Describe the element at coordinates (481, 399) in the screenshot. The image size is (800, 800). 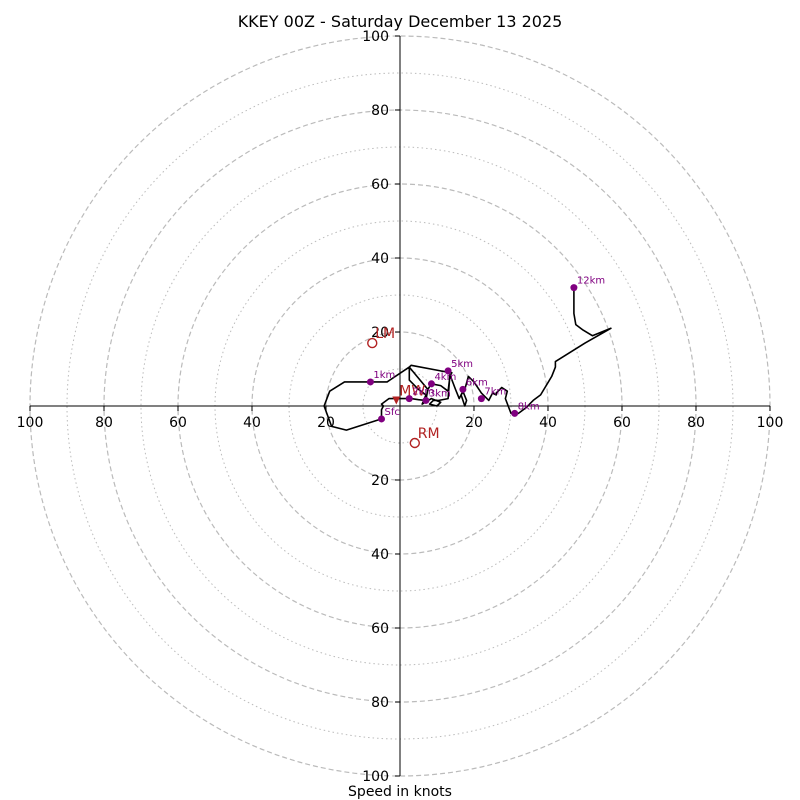
I see `height-marker-7km` at that location.